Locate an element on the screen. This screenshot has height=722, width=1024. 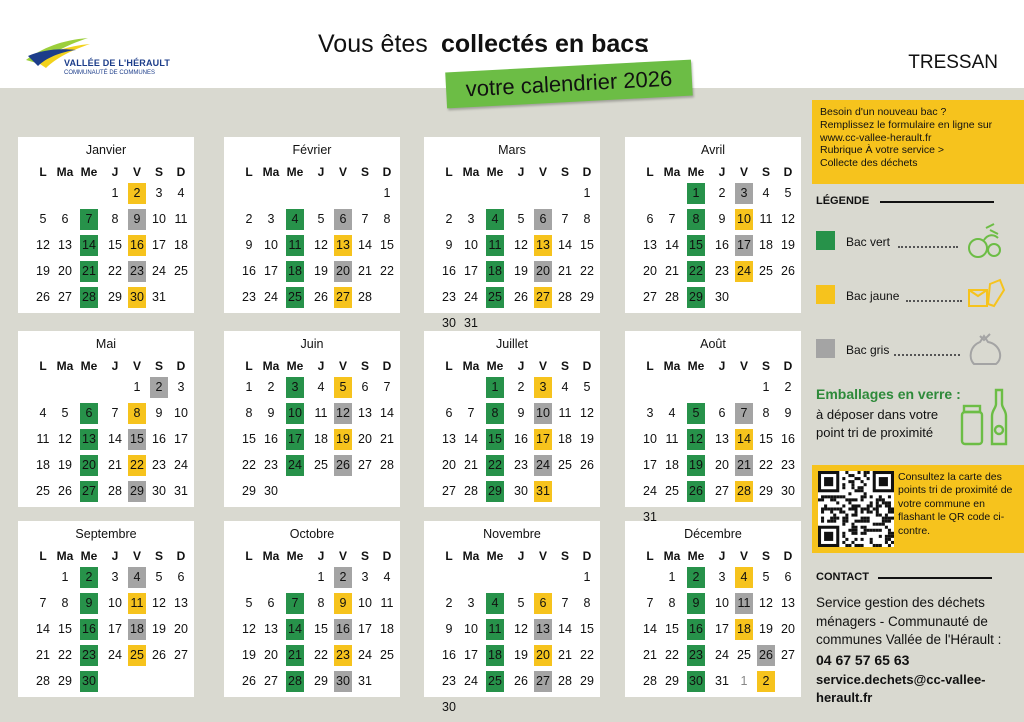
contact-email: service.dechets@cc-vallee-herault.fr is located at coordinates (901, 688).